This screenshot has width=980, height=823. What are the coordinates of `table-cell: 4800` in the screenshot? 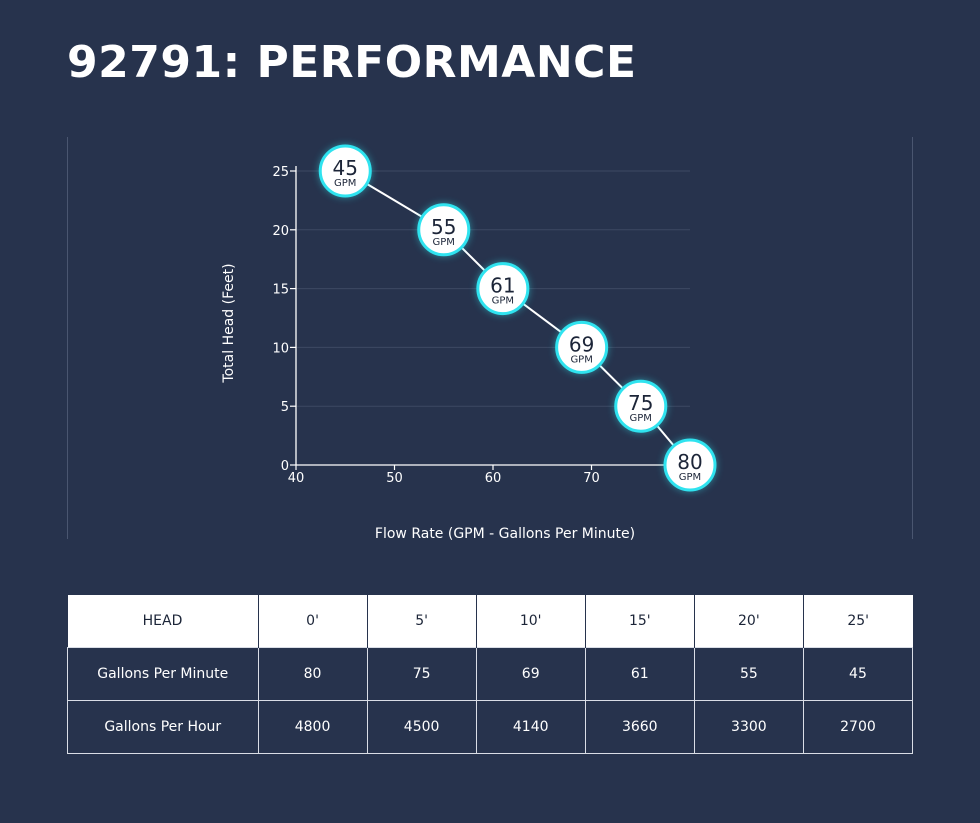 It's located at (312, 727).